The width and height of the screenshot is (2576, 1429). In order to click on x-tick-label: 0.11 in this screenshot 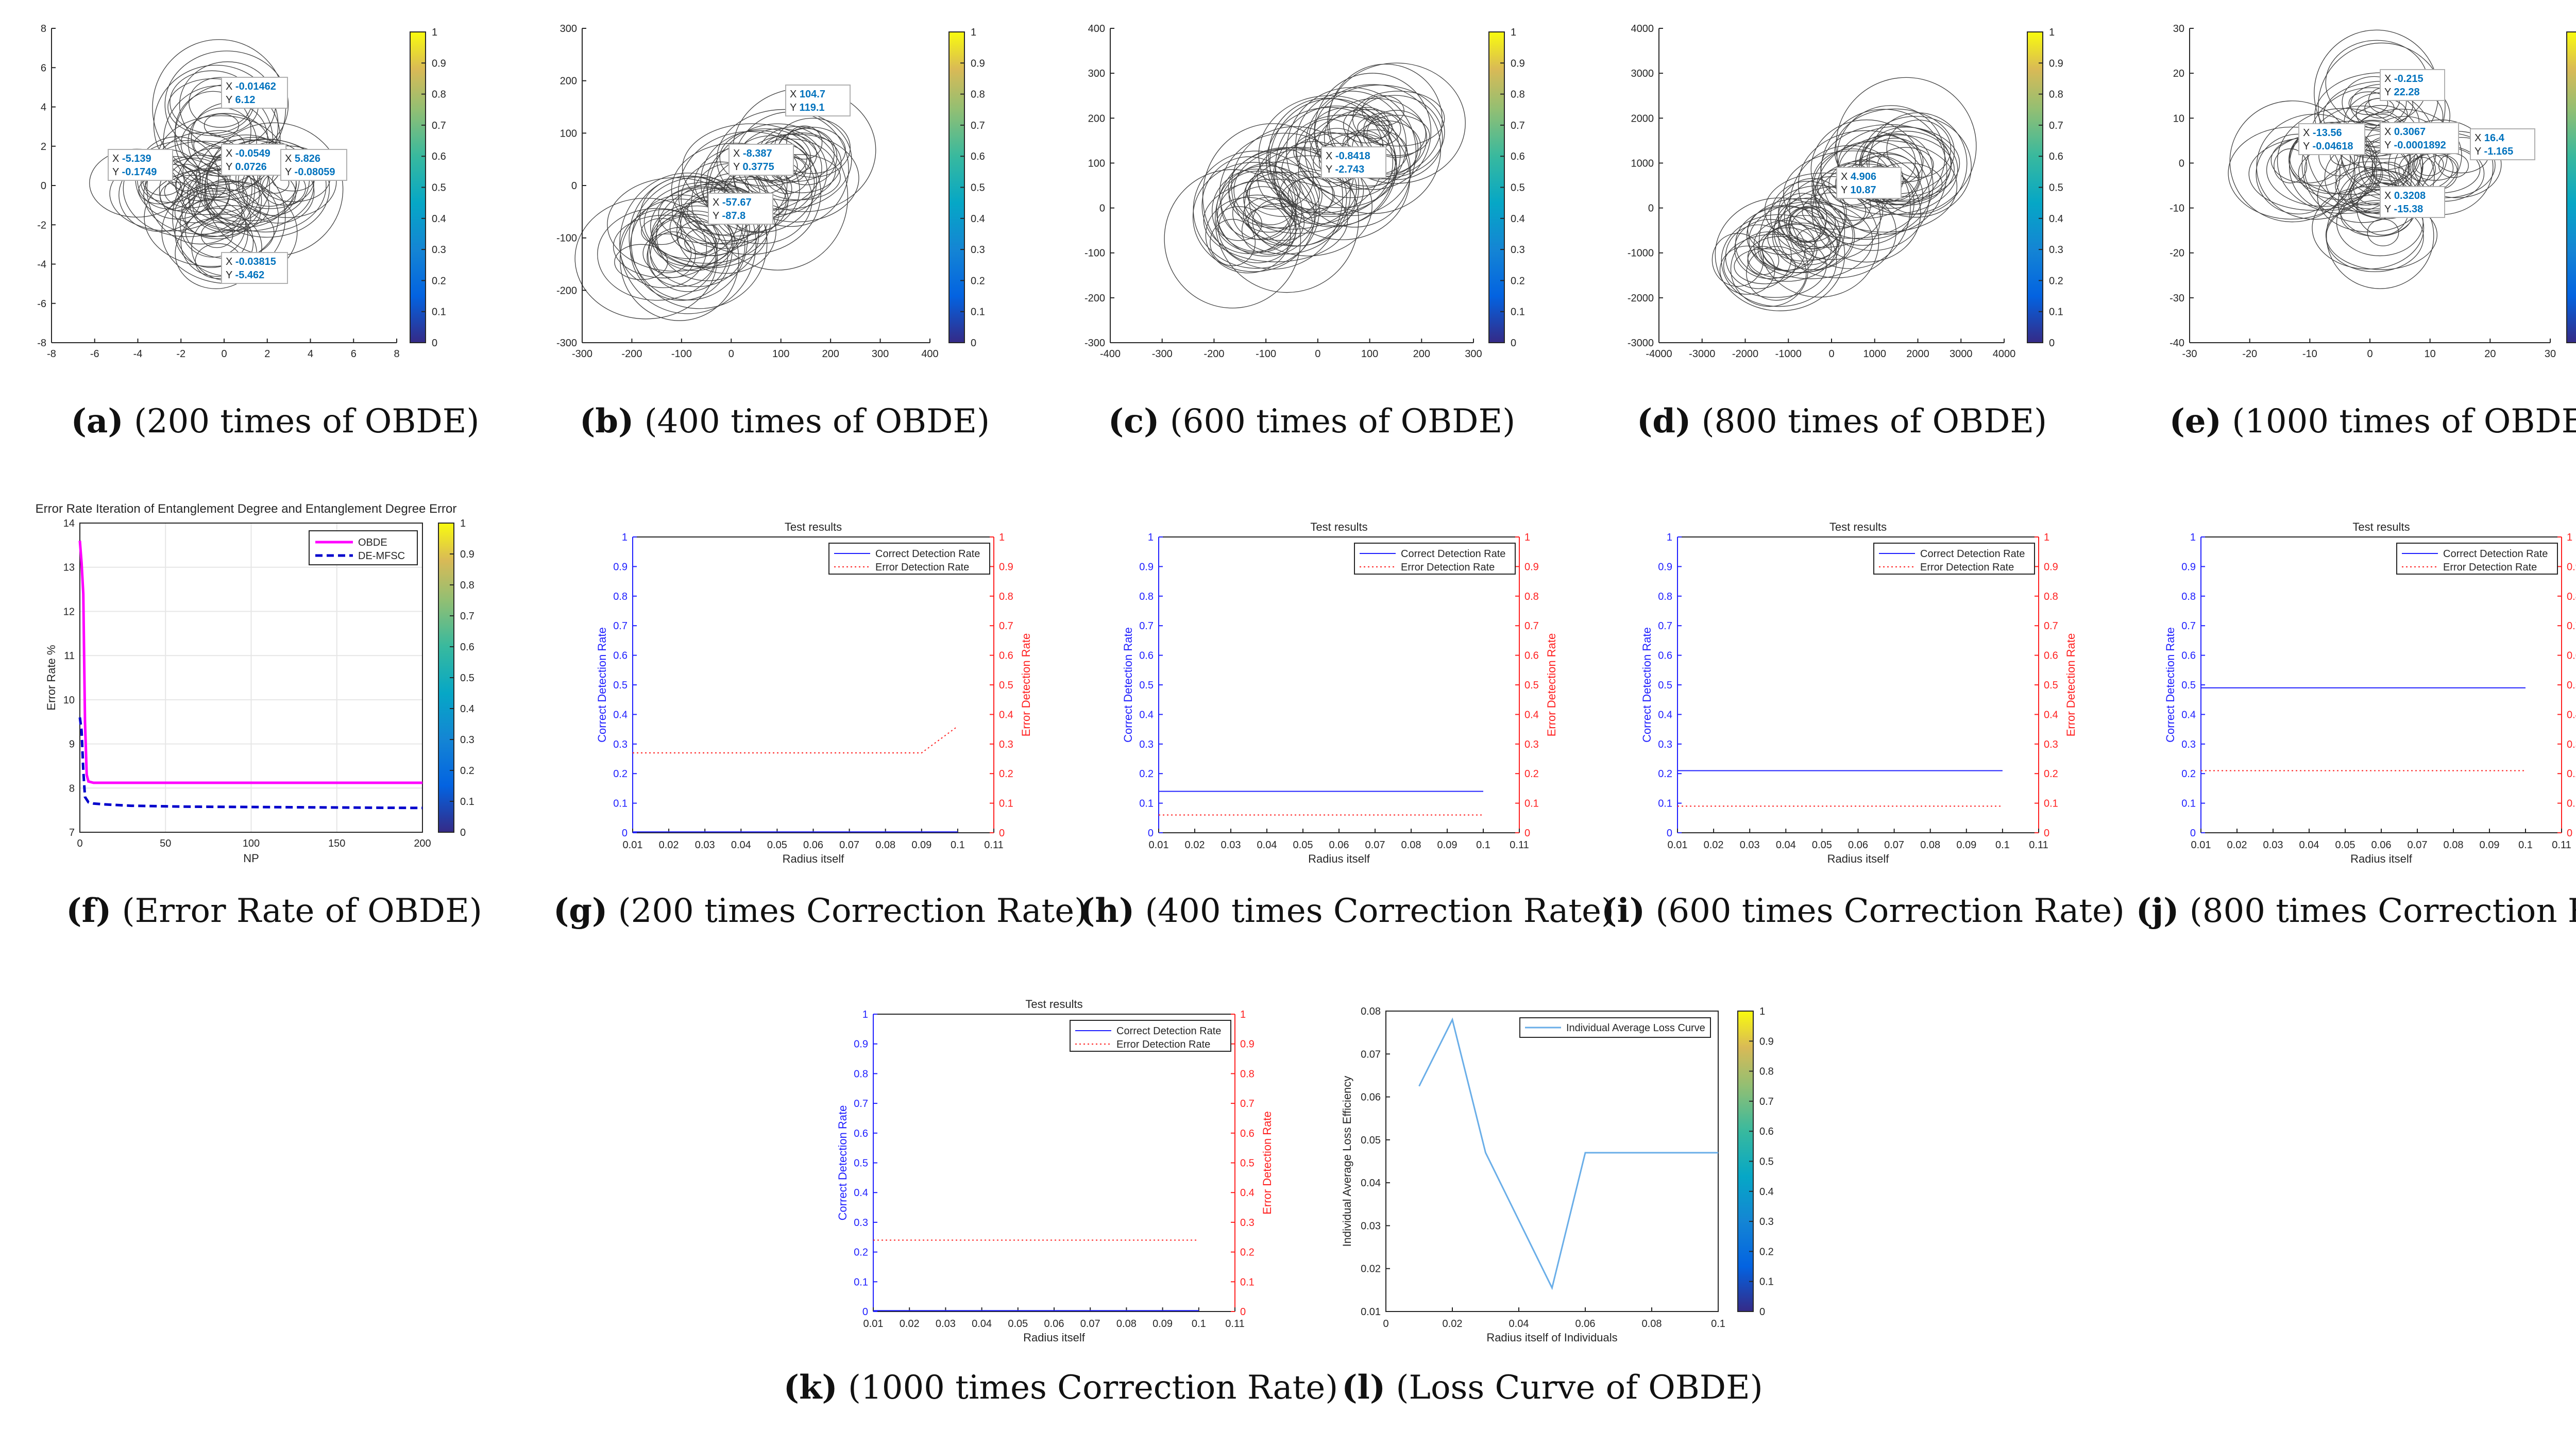, I will do `click(1234, 1324)`.